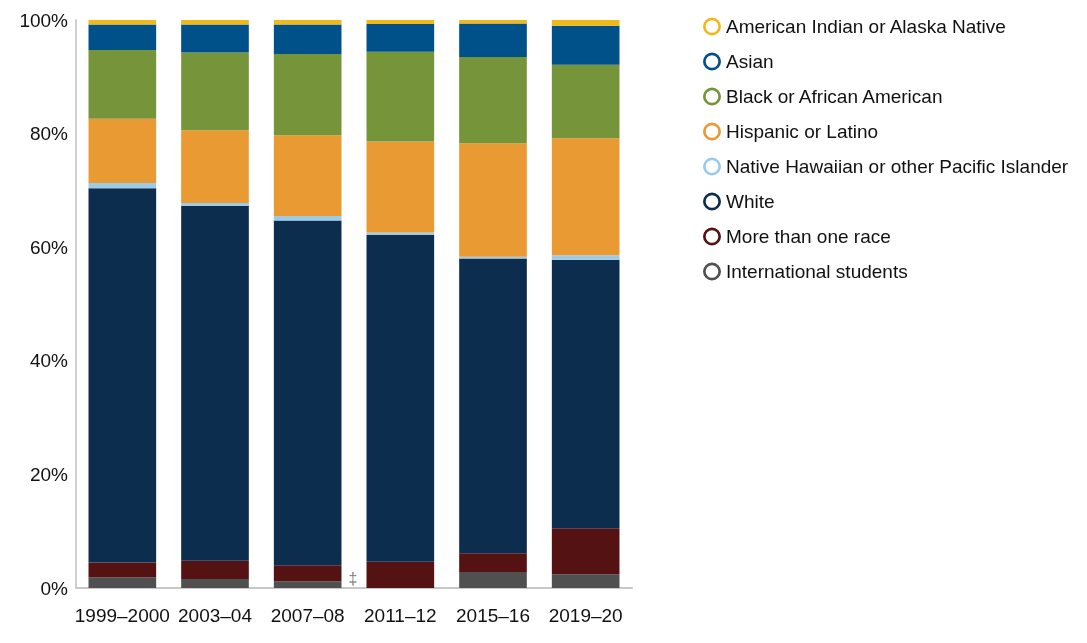 The height and width of the screenshot is (643, 1087). I want to click on annotation: ‡, so click(353, 578).